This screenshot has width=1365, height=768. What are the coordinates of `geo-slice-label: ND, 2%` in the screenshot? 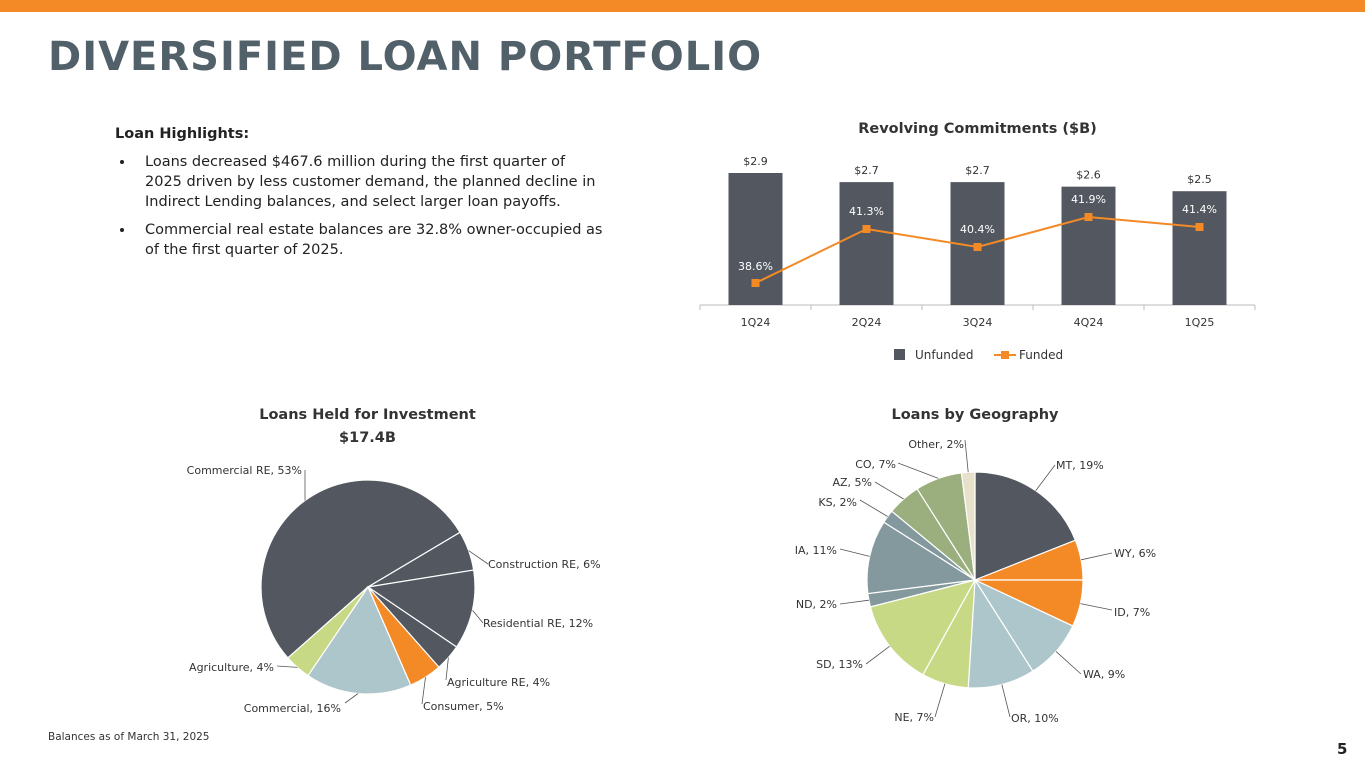 It's located at (816, 604).